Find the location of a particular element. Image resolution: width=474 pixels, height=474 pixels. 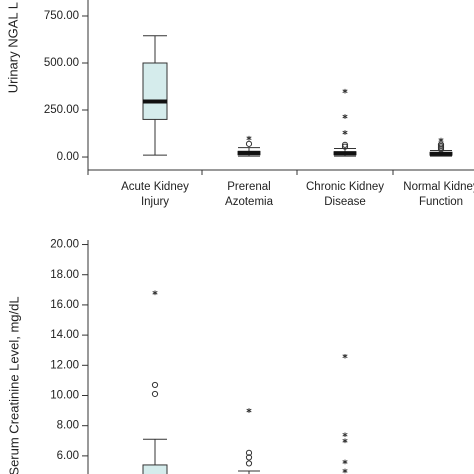

x-tick-label: Acute Kidney Injury is located at coordinates (155, 194).